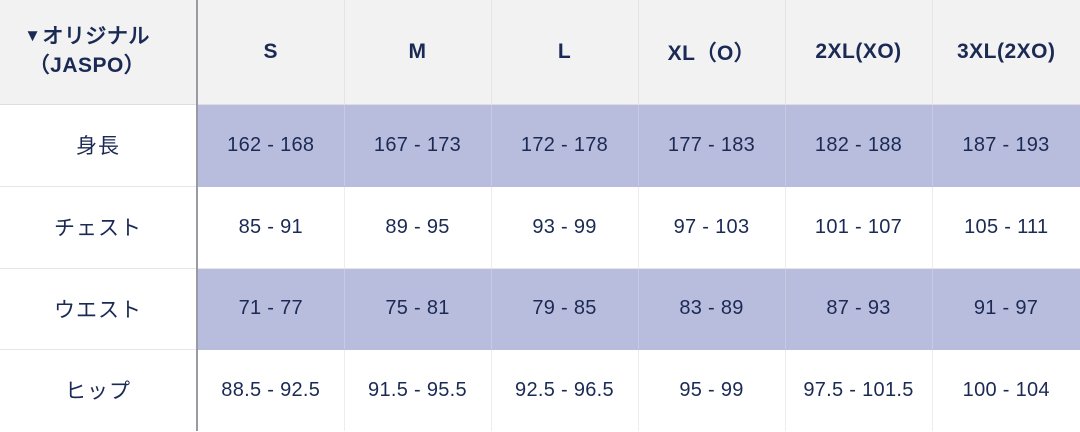 The width and height of the screenshot is (1080, 432). What do you see at coordinates (99, 145) in the screenshot?
I see `row-label-height: 身長` at bounding box center [99, 145].